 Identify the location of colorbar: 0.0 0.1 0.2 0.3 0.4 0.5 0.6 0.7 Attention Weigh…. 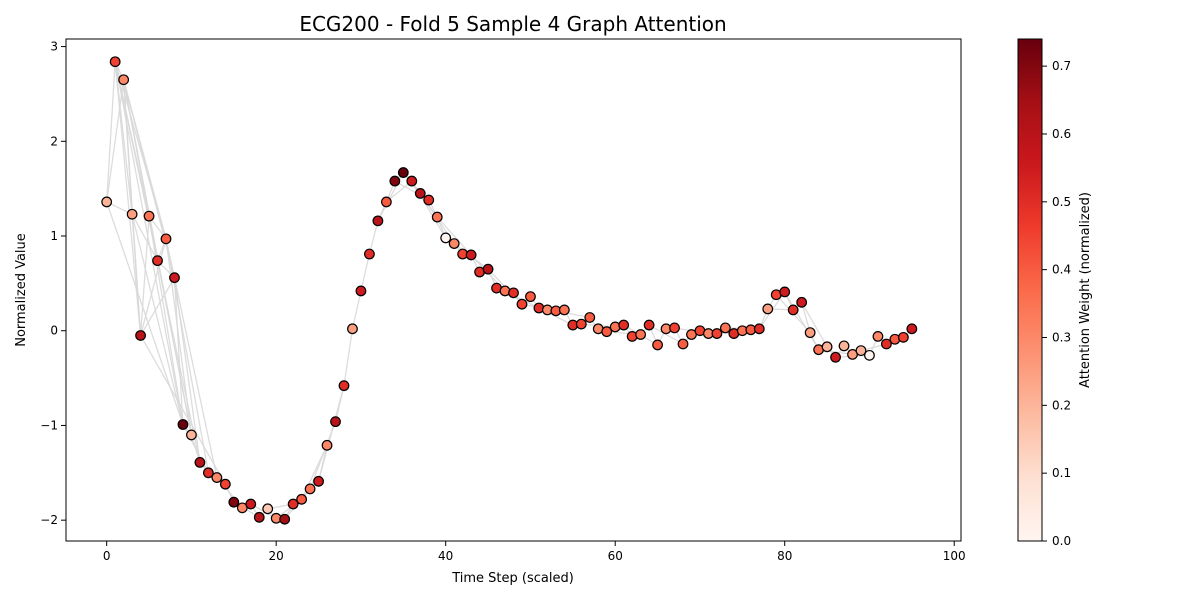
(1055, 293).